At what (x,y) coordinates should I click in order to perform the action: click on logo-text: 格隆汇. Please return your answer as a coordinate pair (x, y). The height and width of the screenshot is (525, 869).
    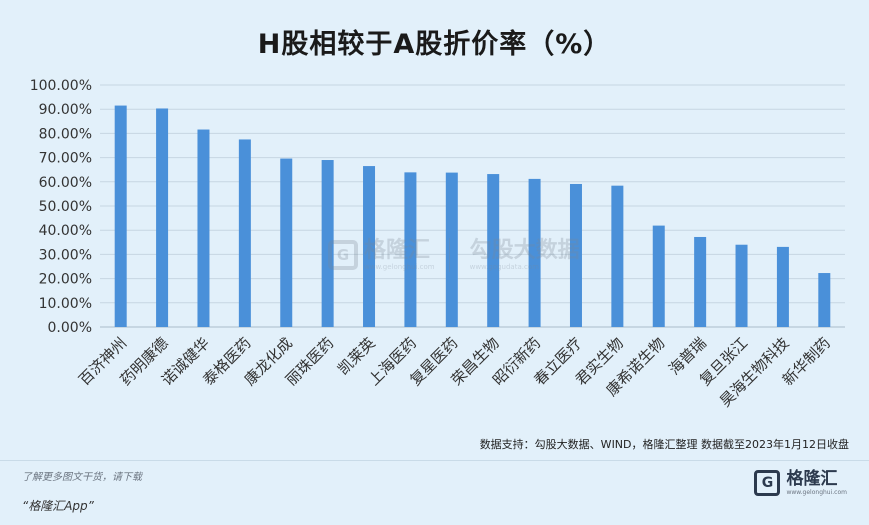
    Looking at the image, I should click on (812, 478).